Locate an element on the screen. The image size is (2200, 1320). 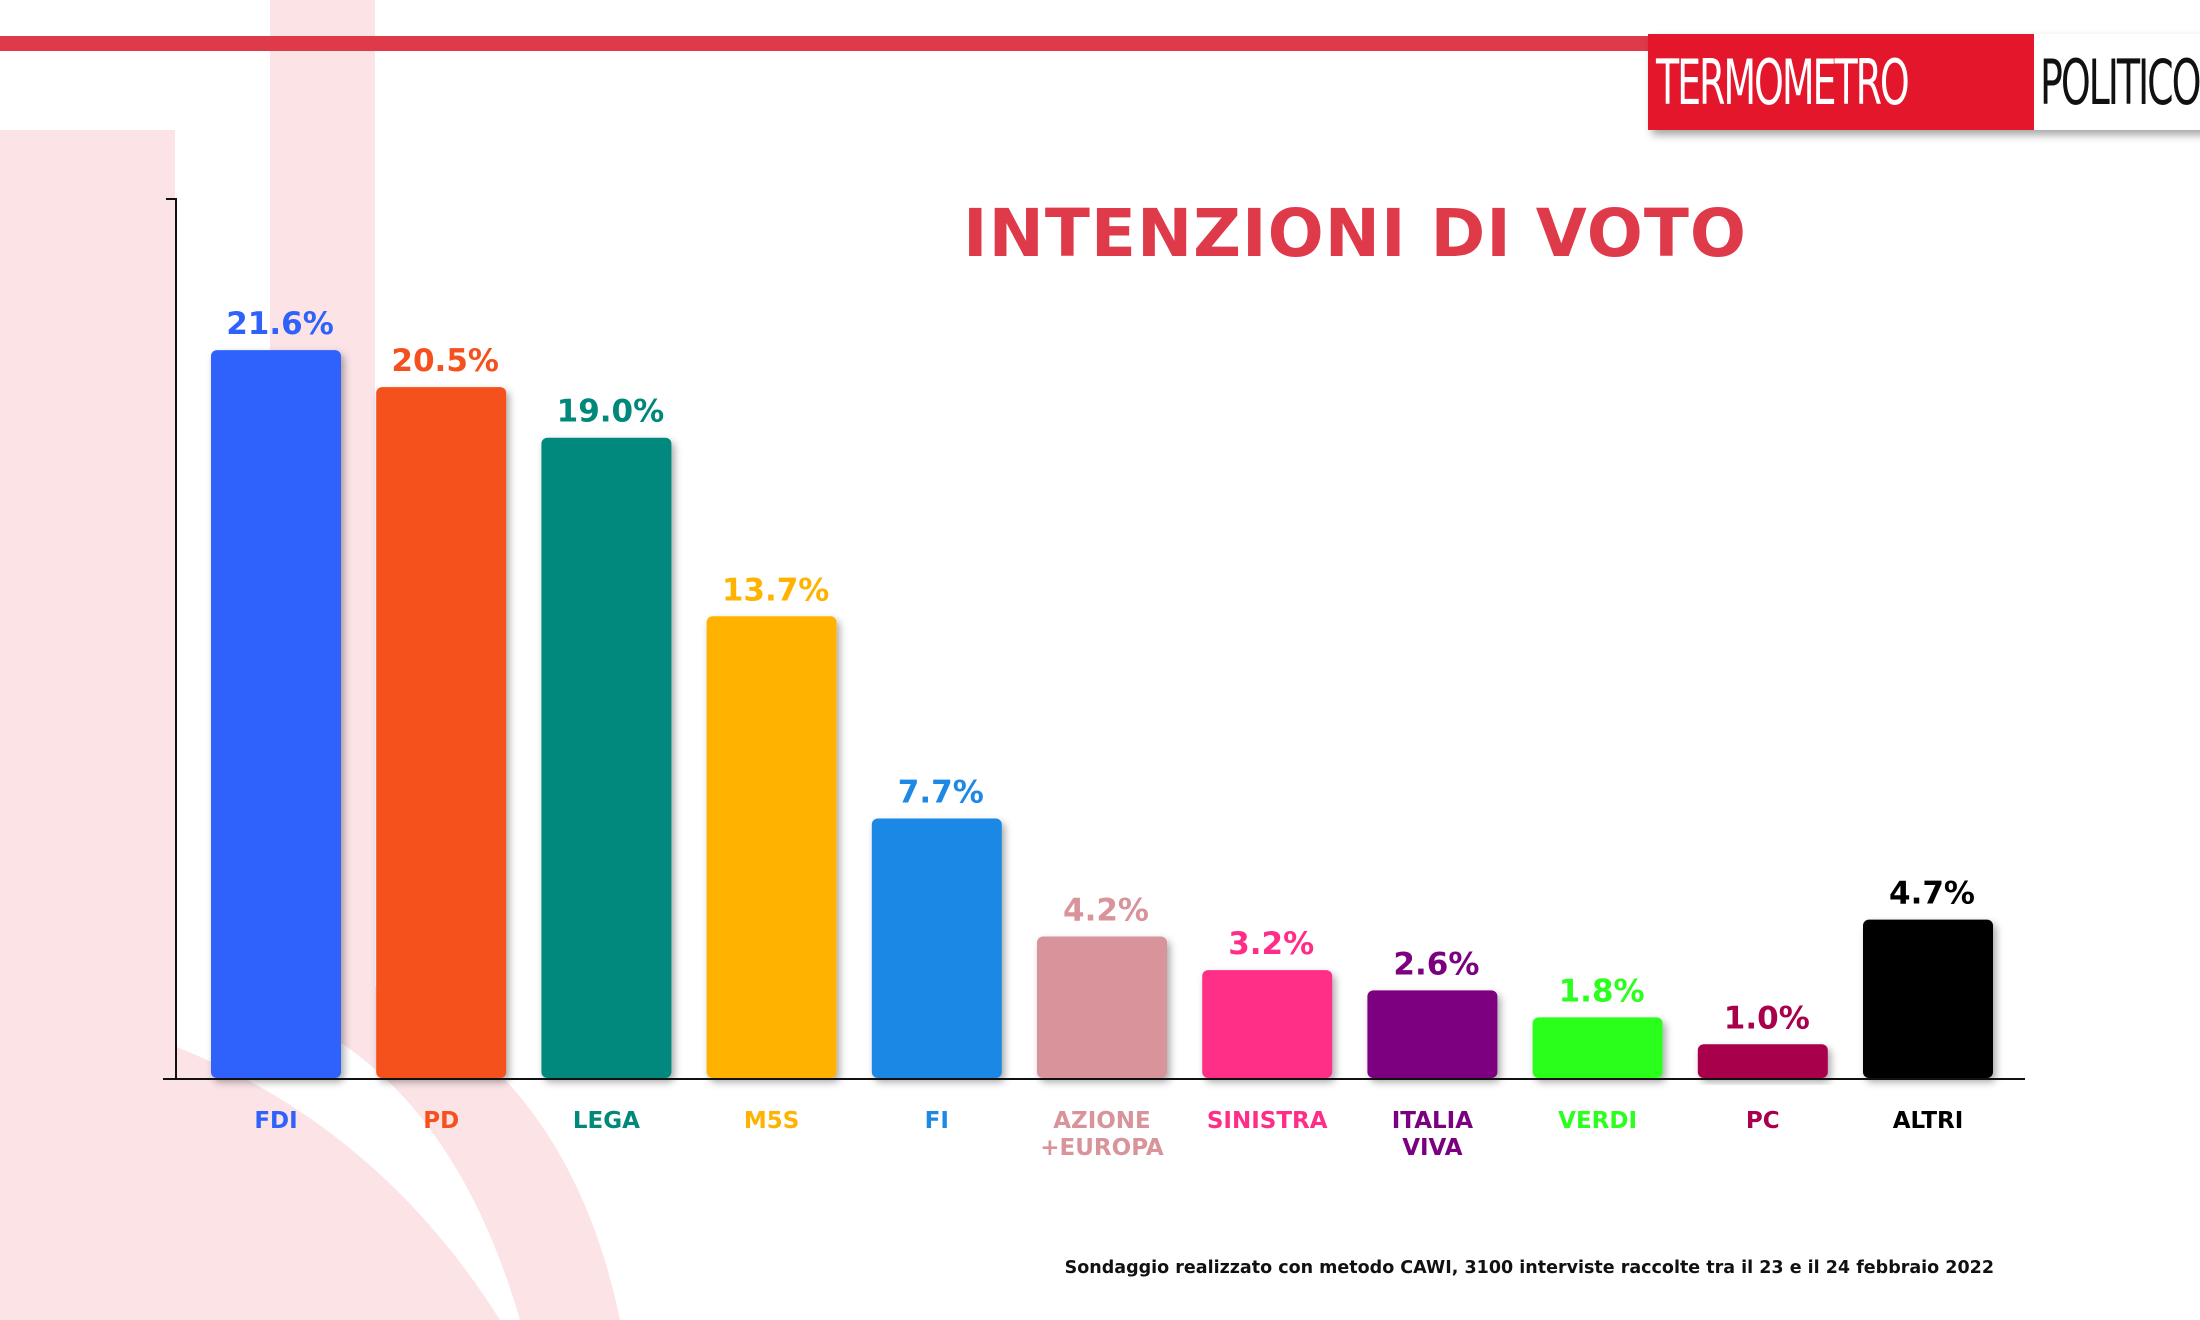
value-label-pc: 1.0% is located at coordinates (1767, 1018).